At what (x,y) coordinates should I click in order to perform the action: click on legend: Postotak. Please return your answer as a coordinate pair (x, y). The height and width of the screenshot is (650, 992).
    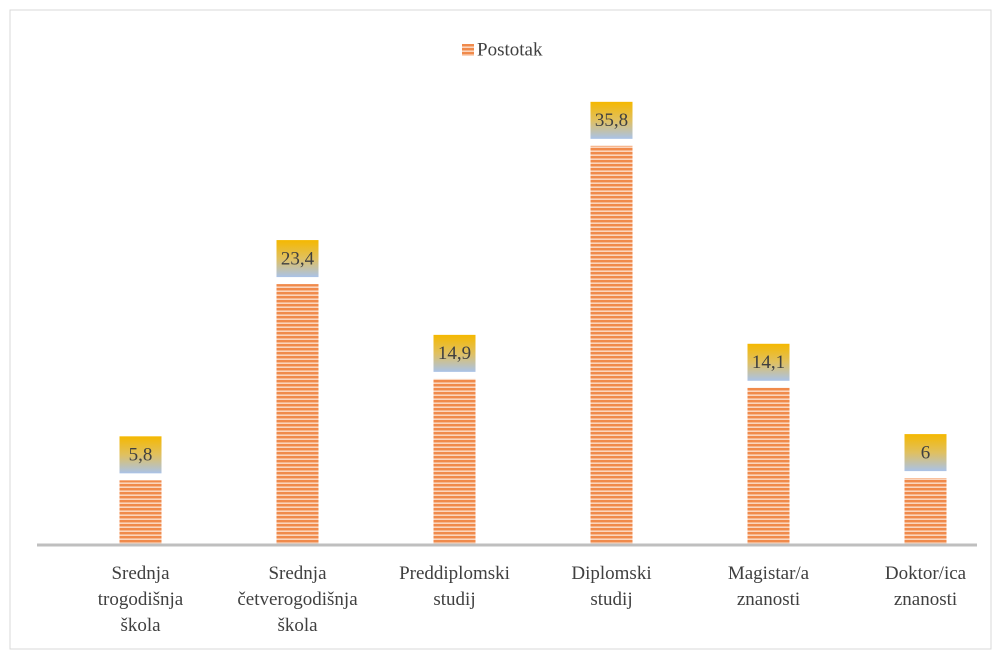
    Looking at the image, I should click on (502, 49).